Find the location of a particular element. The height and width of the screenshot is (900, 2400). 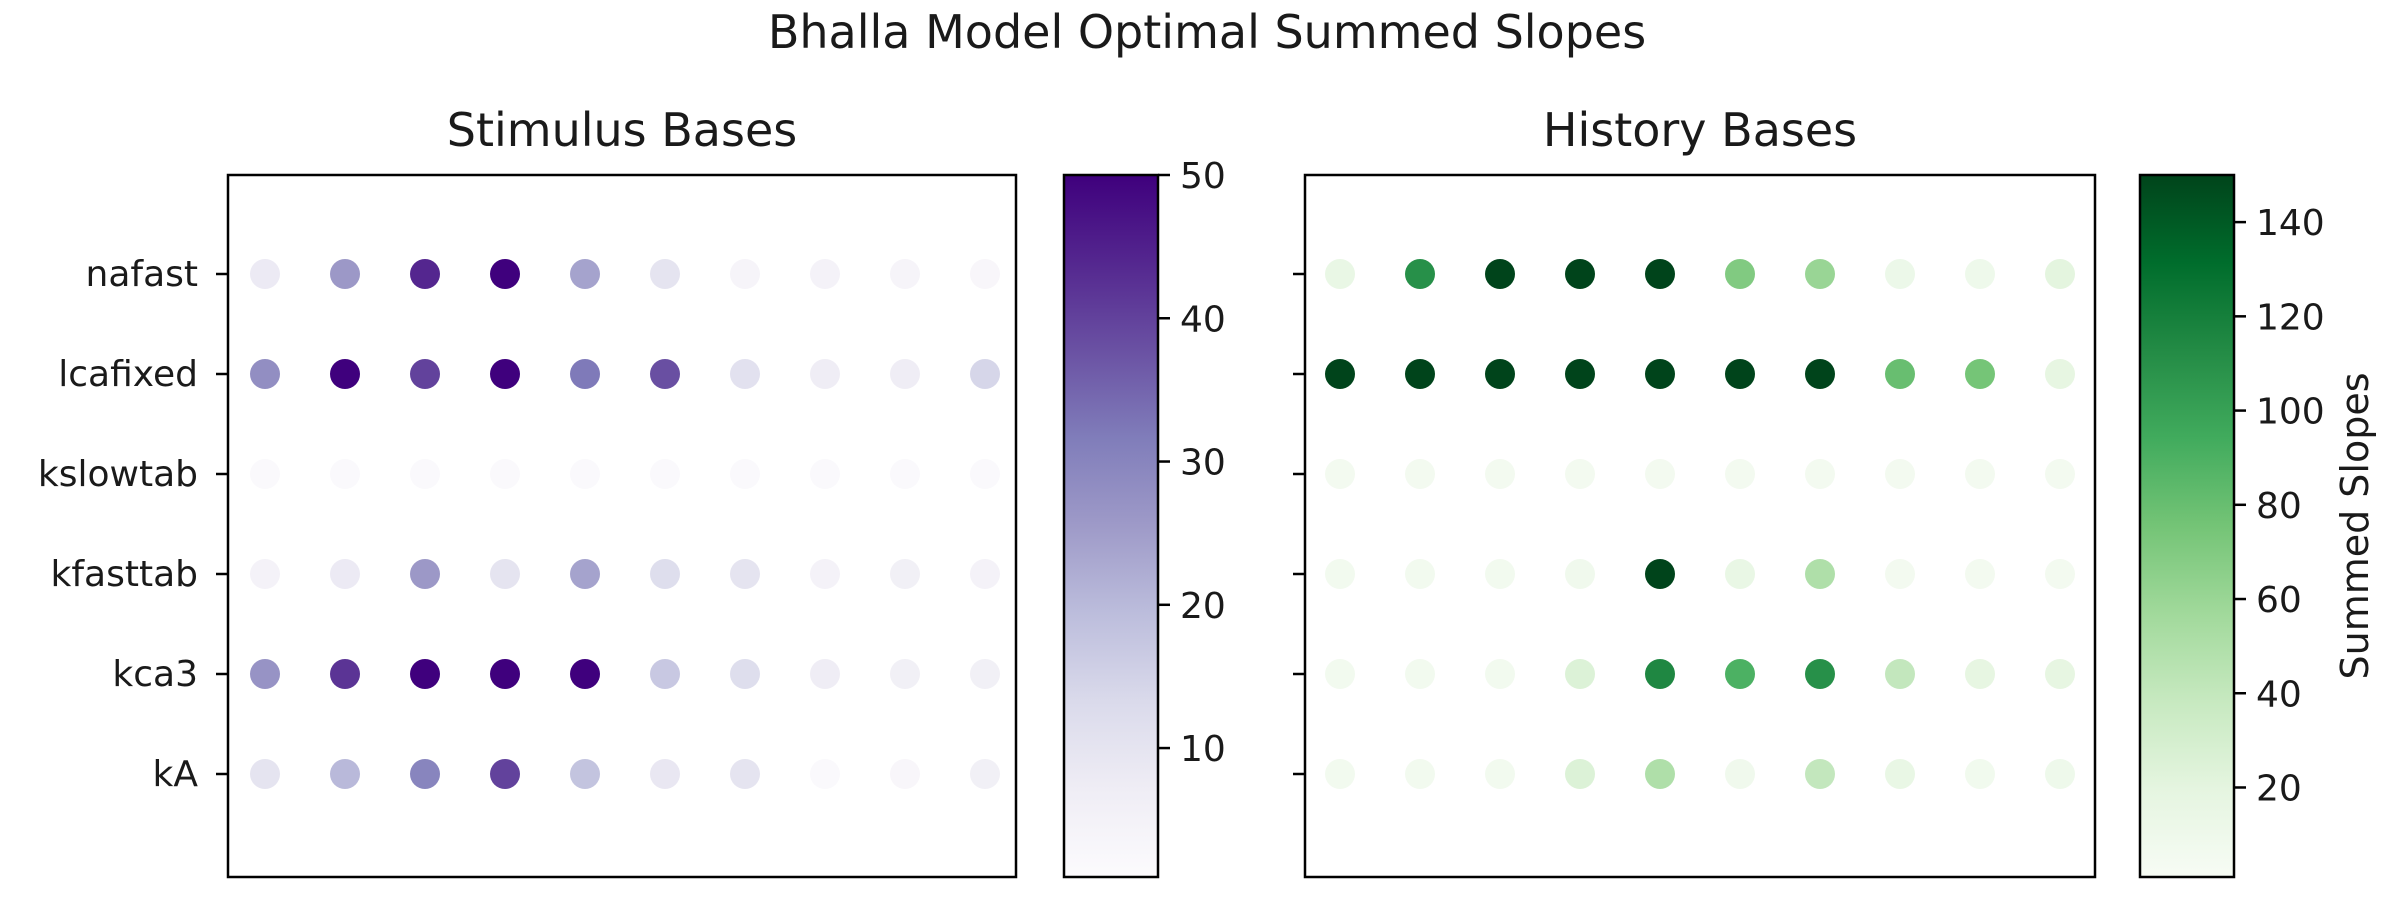

panel-title-stimulus: Stimulus Bases is located at coordinates (622, 130).